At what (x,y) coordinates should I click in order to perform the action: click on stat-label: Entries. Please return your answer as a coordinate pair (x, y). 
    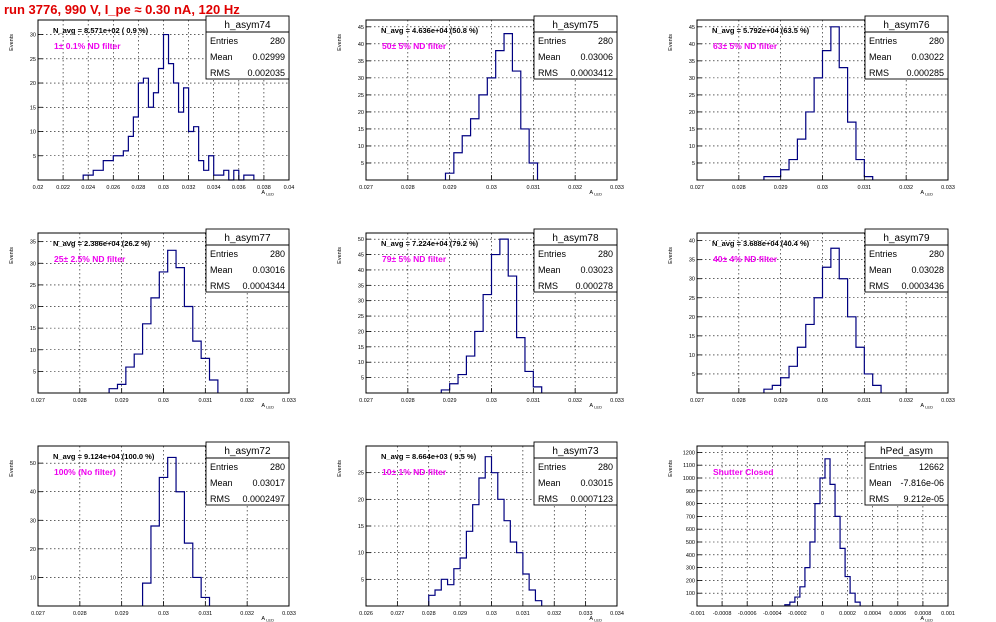
    Looking at the image, I should click on (552, 41).